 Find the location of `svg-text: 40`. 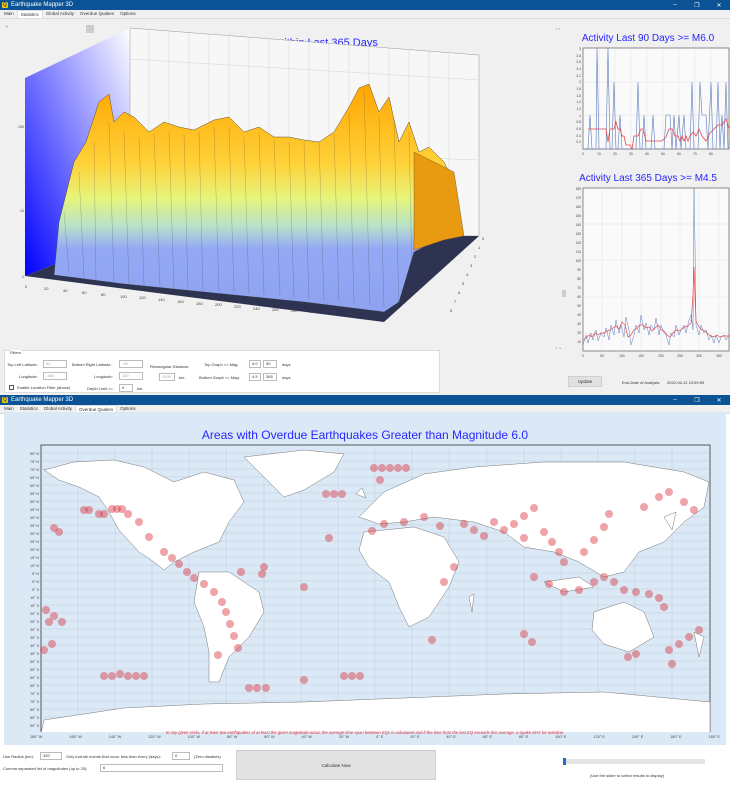

svg-text: 40 is located at coordinates (579, 315).